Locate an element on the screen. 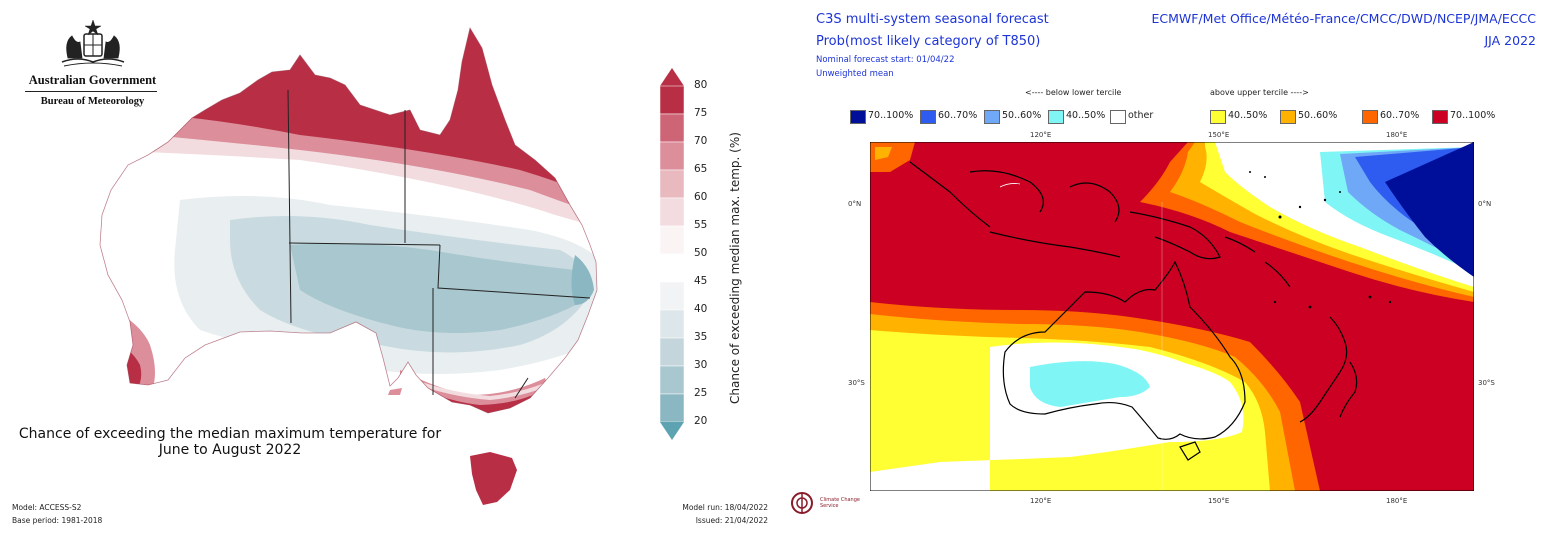 The height and width of the screenshot is (539, 1545). forecast-start-text: Nominal forecast start: 01/04/22 is located at coordinates (885, 60).